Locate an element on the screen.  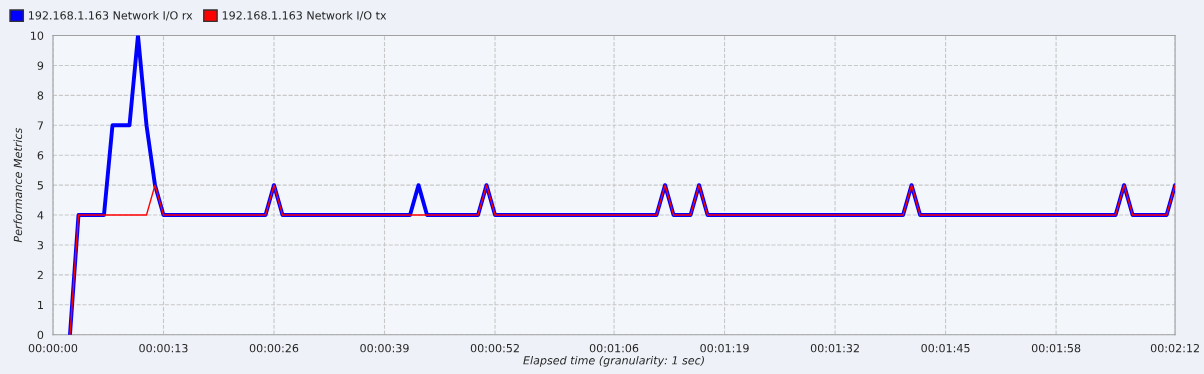
y-tick-label: 8 is located at coordinates (40, 95).